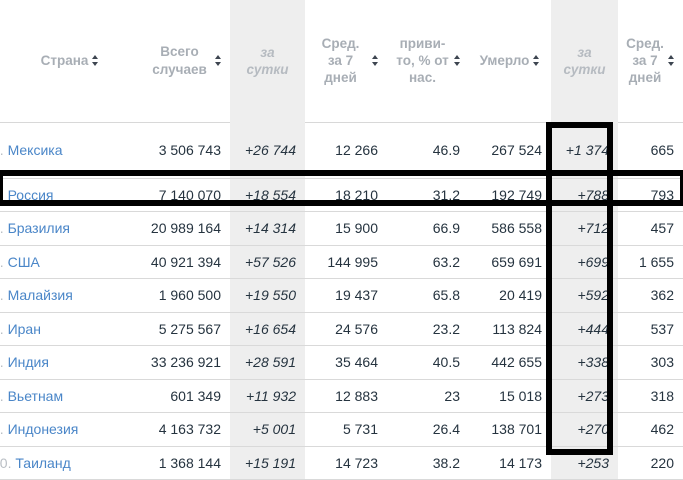 This screenshot has height=480, width=683. Describe the element at coordinates (346, 228) in the screenshot. I see `cell-cases-avg7: 15 900` at that location.